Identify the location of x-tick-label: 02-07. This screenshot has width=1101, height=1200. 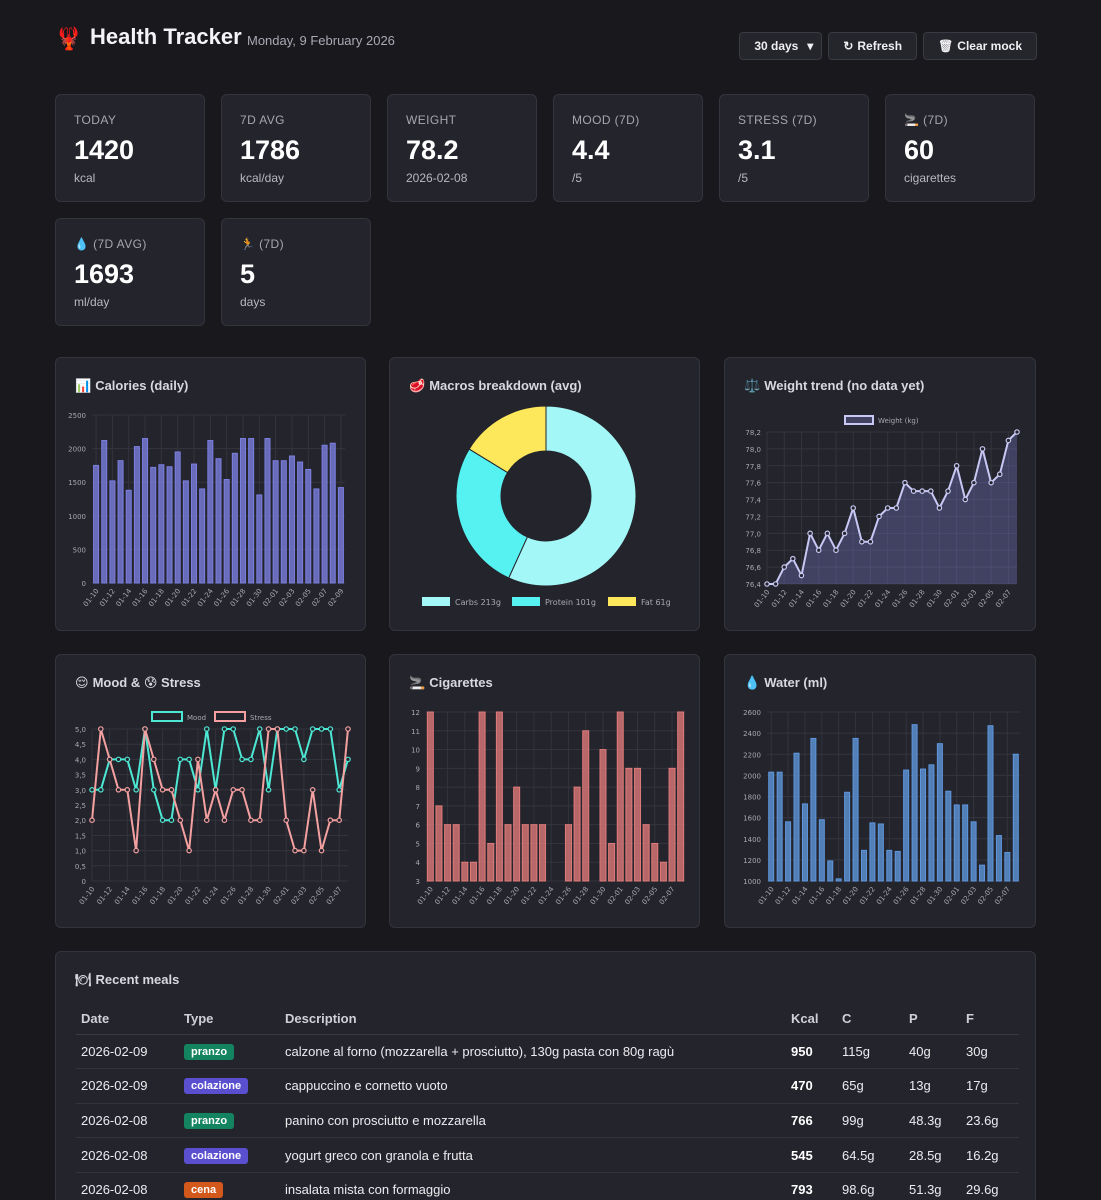
(1002, 895).